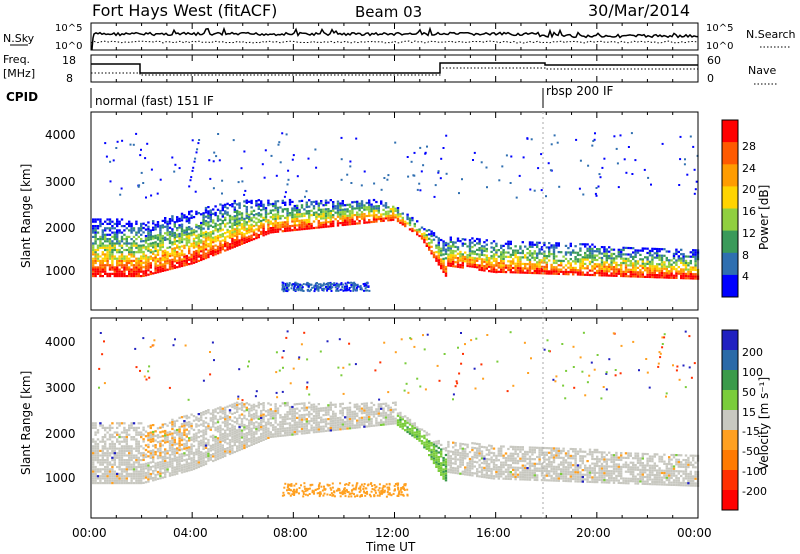  Describe the element at coordinates (694, 533) in the screenshot. I see `x-tick-2400: 00:00` at that location.